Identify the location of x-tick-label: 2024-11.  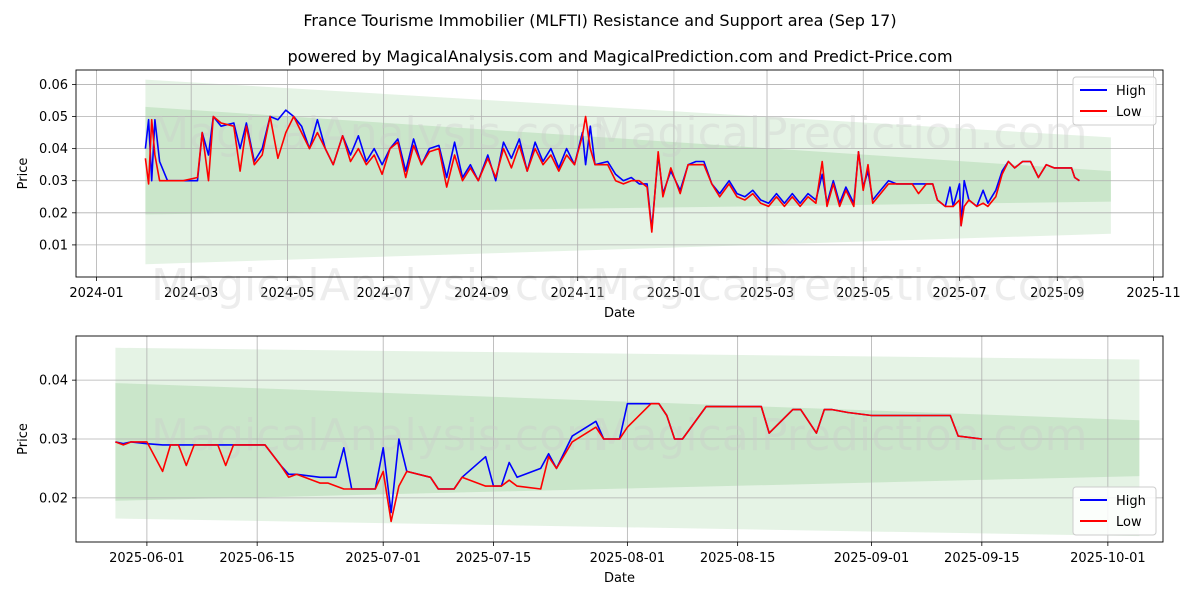
(578, 293).